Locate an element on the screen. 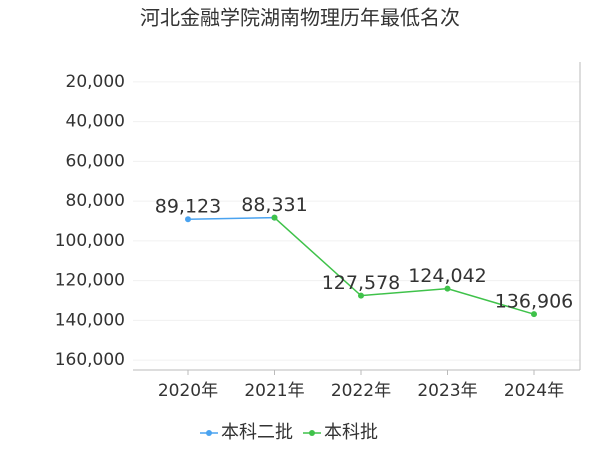 This screenshot has width=600, height=450. y-tick-label: 120,000 is located at coordinates (90, 281).